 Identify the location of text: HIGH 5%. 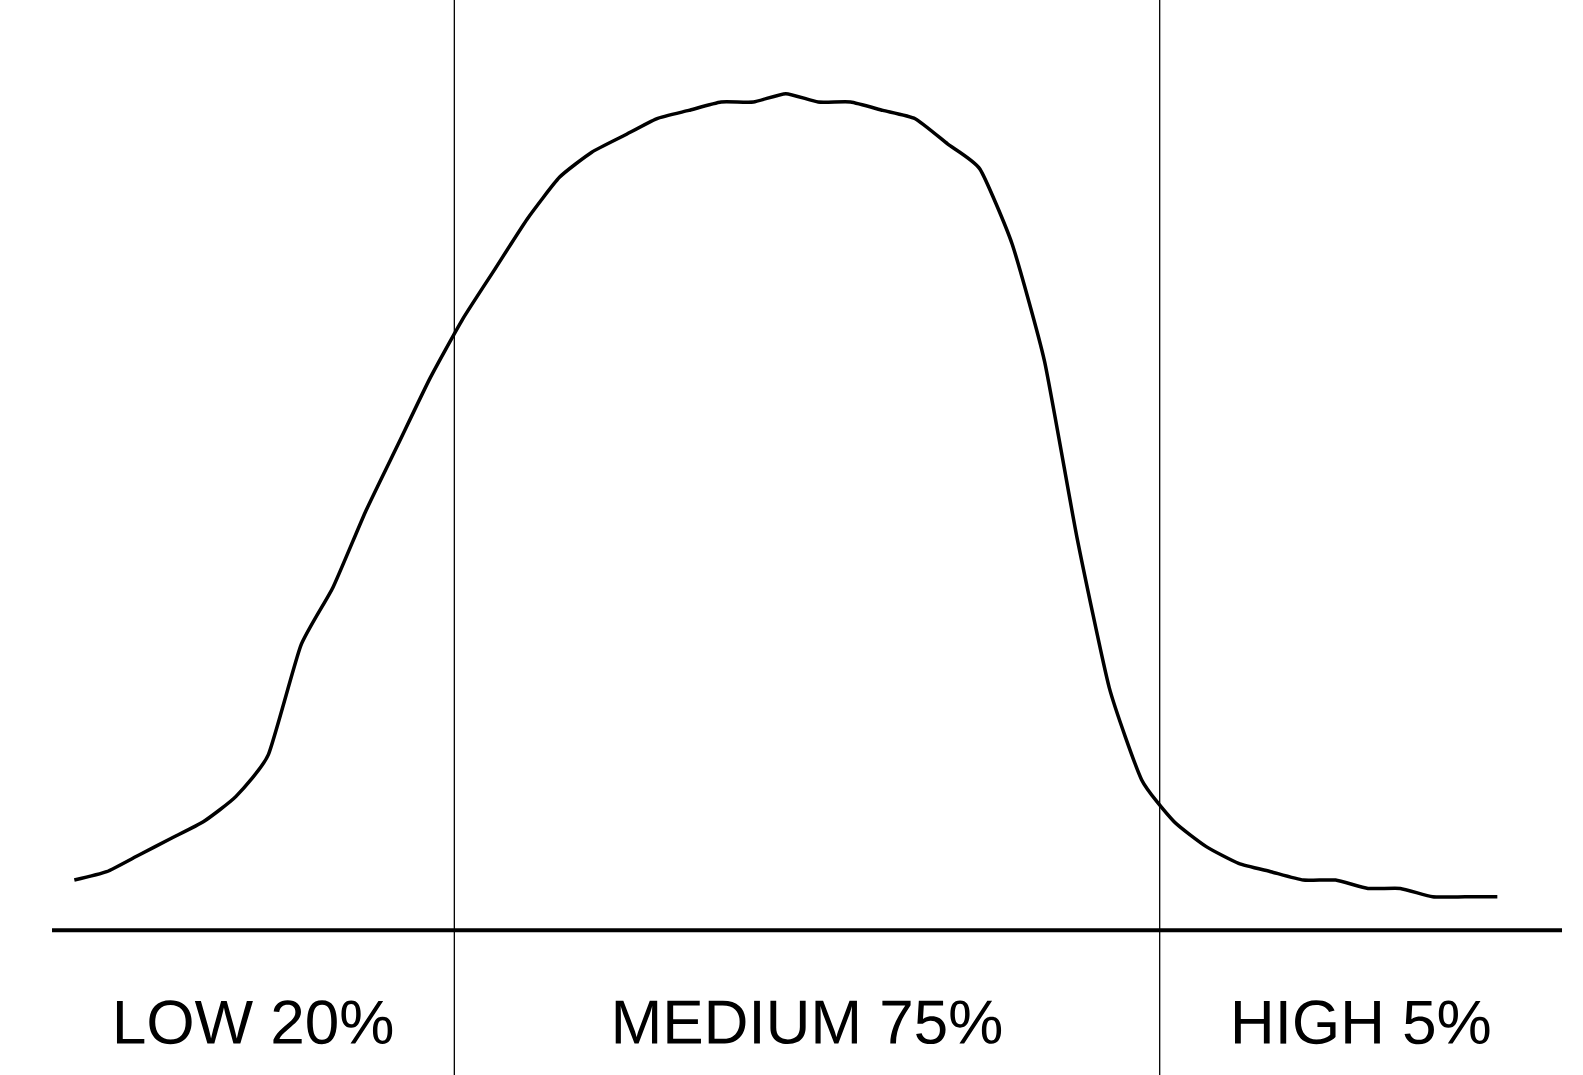
(1362, 1022).